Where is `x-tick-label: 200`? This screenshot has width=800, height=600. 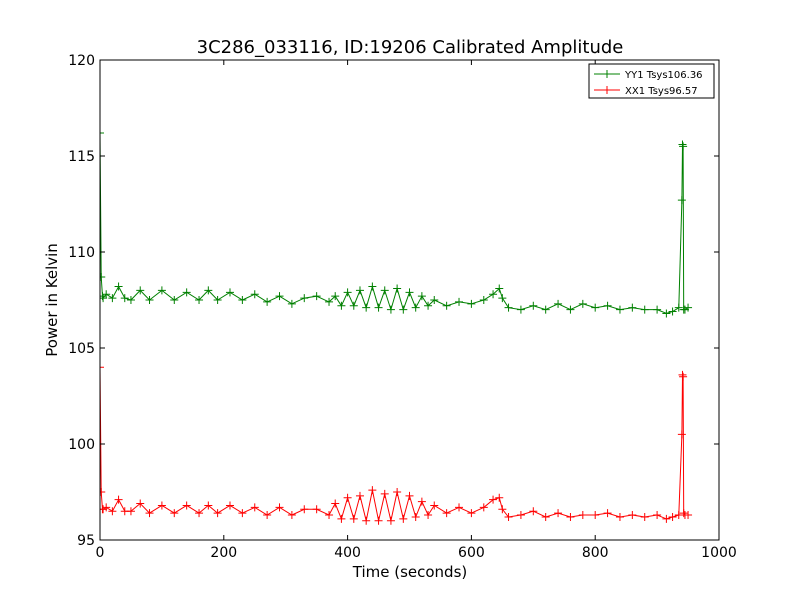
x-tick-label: 200 is located at coordinates (223, 553).